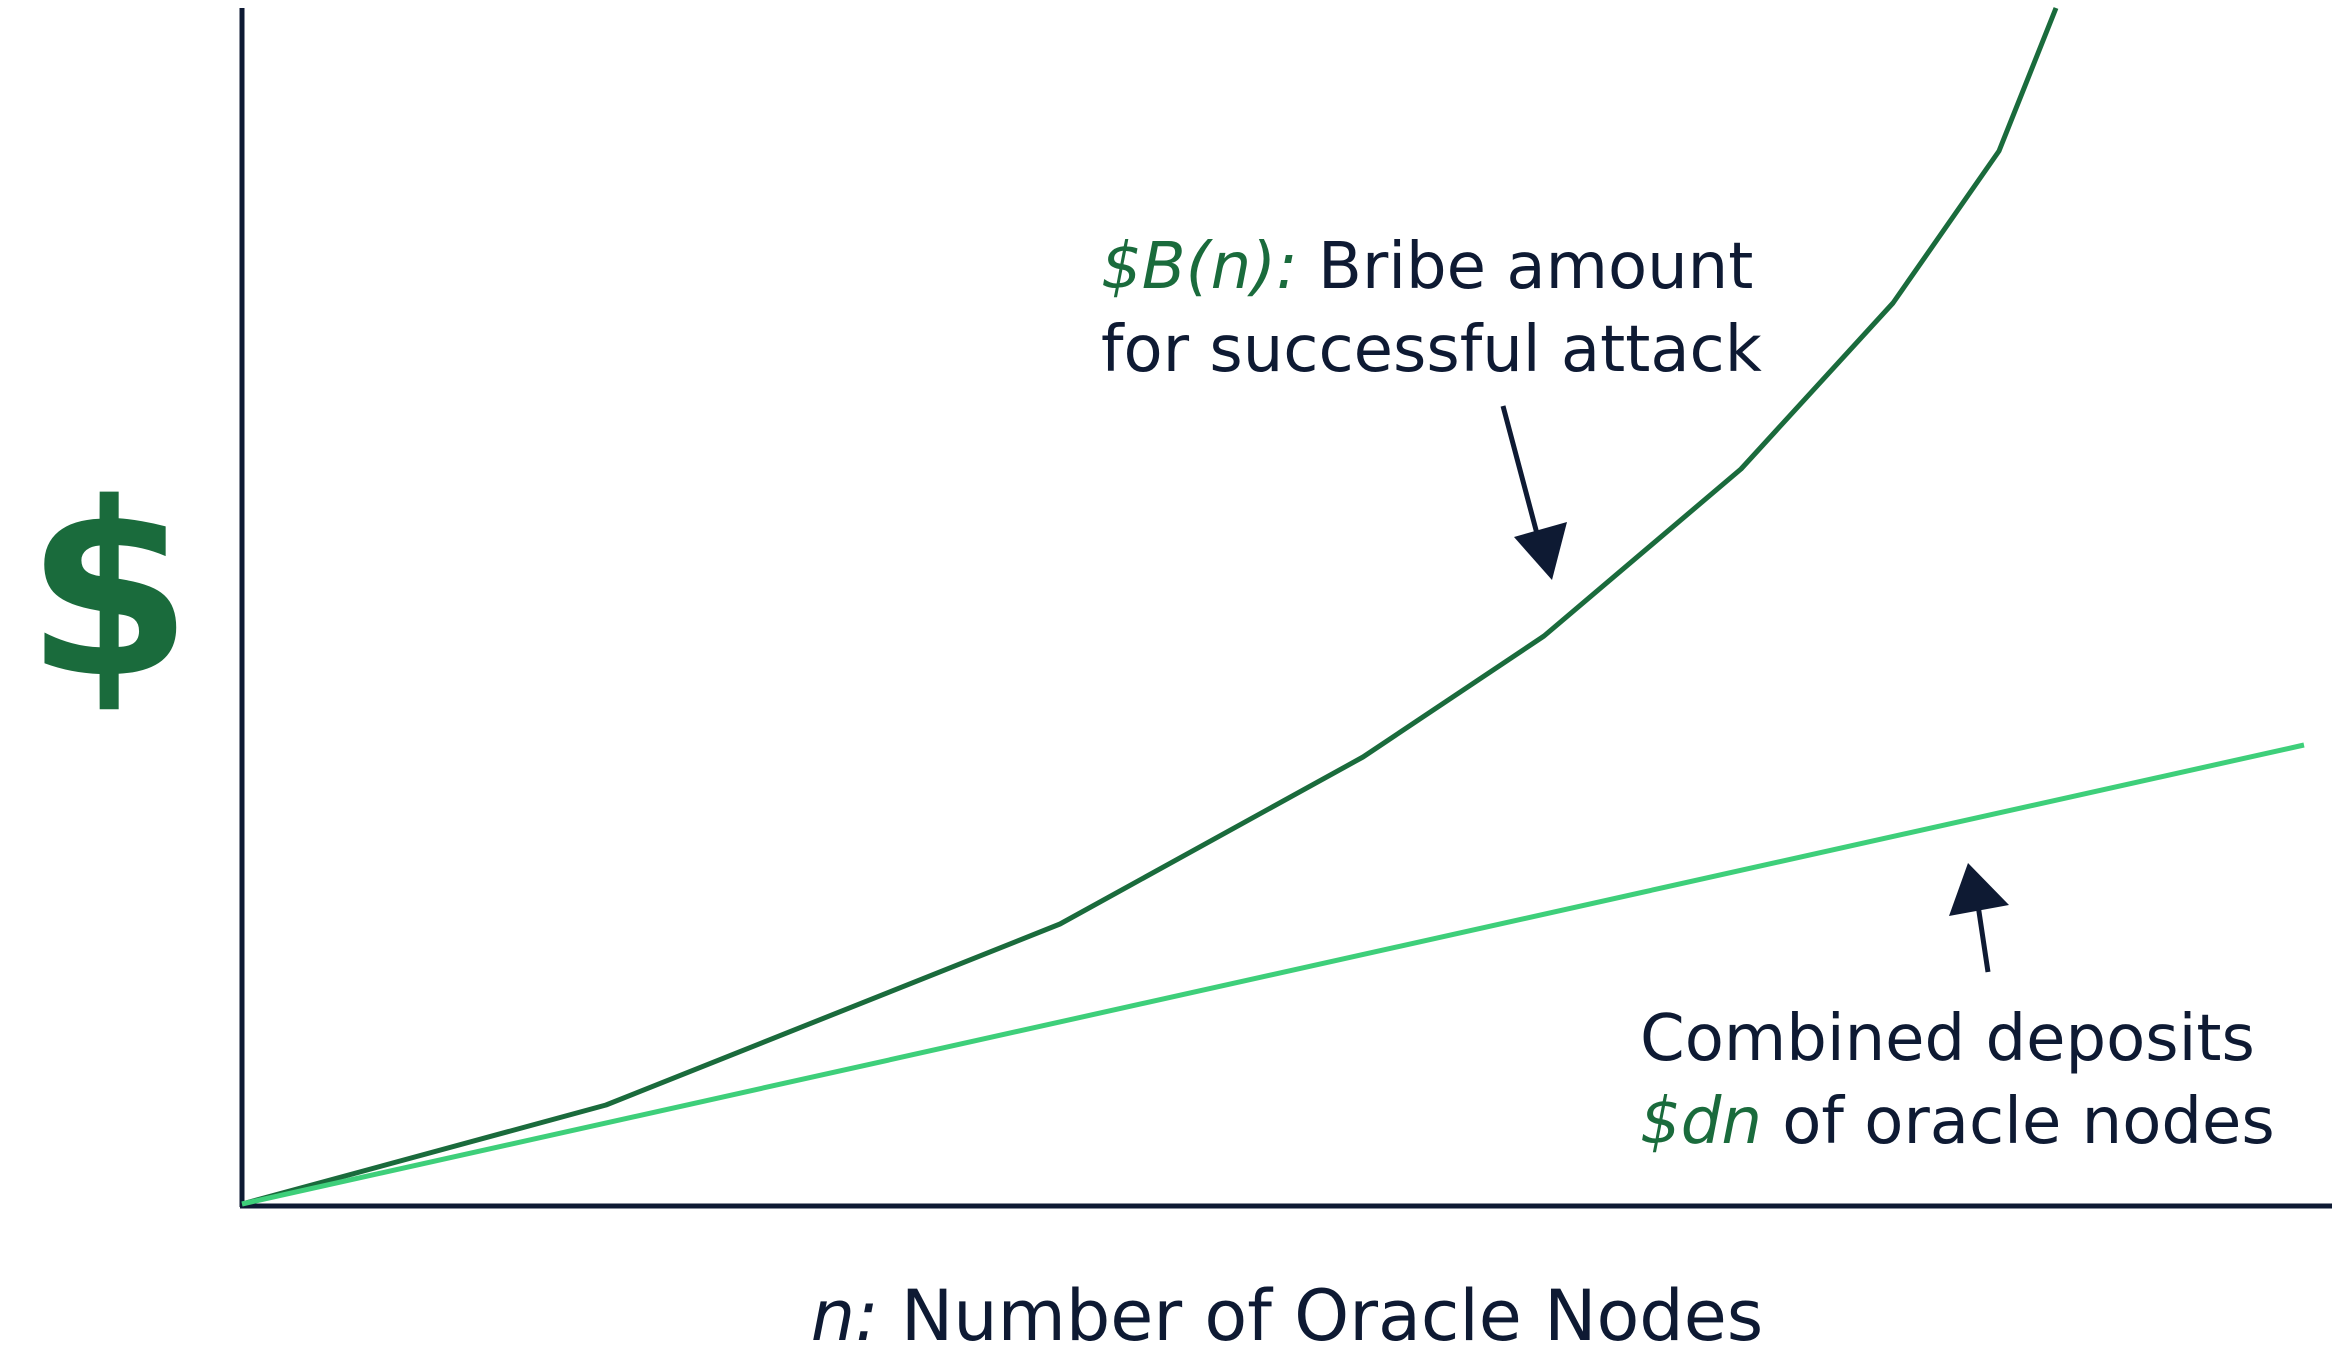 This screenshot has height=1365, width=2347. What do you see at coordinates (1535, 267) in the screenshot?
I see `bribe-line1: Bribe amount` at bounding box center [1535, 267].